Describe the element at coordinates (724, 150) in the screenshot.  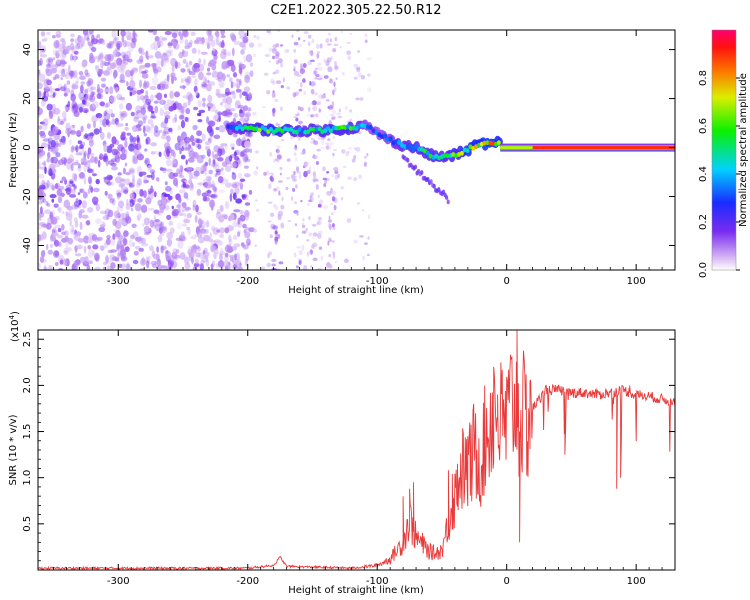
I see `colorbar-frame` at that location.